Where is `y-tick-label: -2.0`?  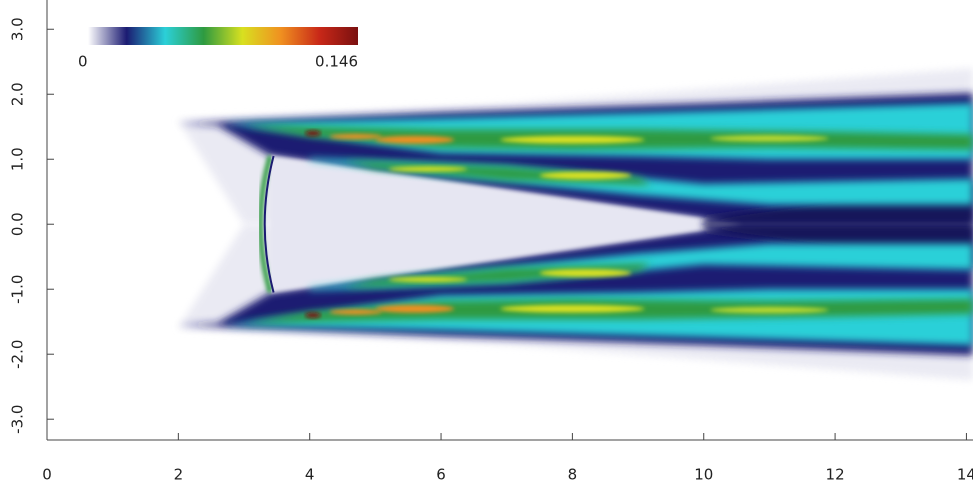 y-tick-label: -2.0 is located at coordinates (18, 354).